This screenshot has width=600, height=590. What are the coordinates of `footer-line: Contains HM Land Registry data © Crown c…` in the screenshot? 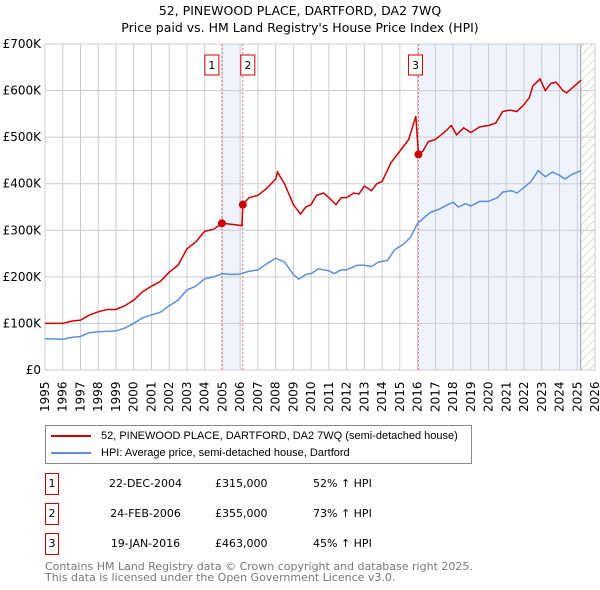 It's located at (259, 566).